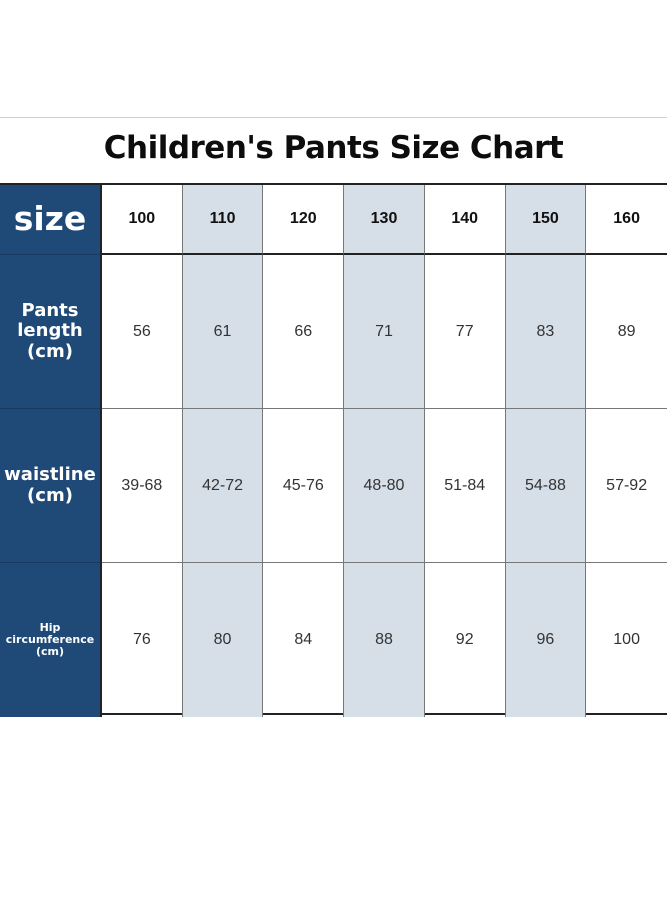  I want to click on pants-length-cell: 66, so click(304, 332).